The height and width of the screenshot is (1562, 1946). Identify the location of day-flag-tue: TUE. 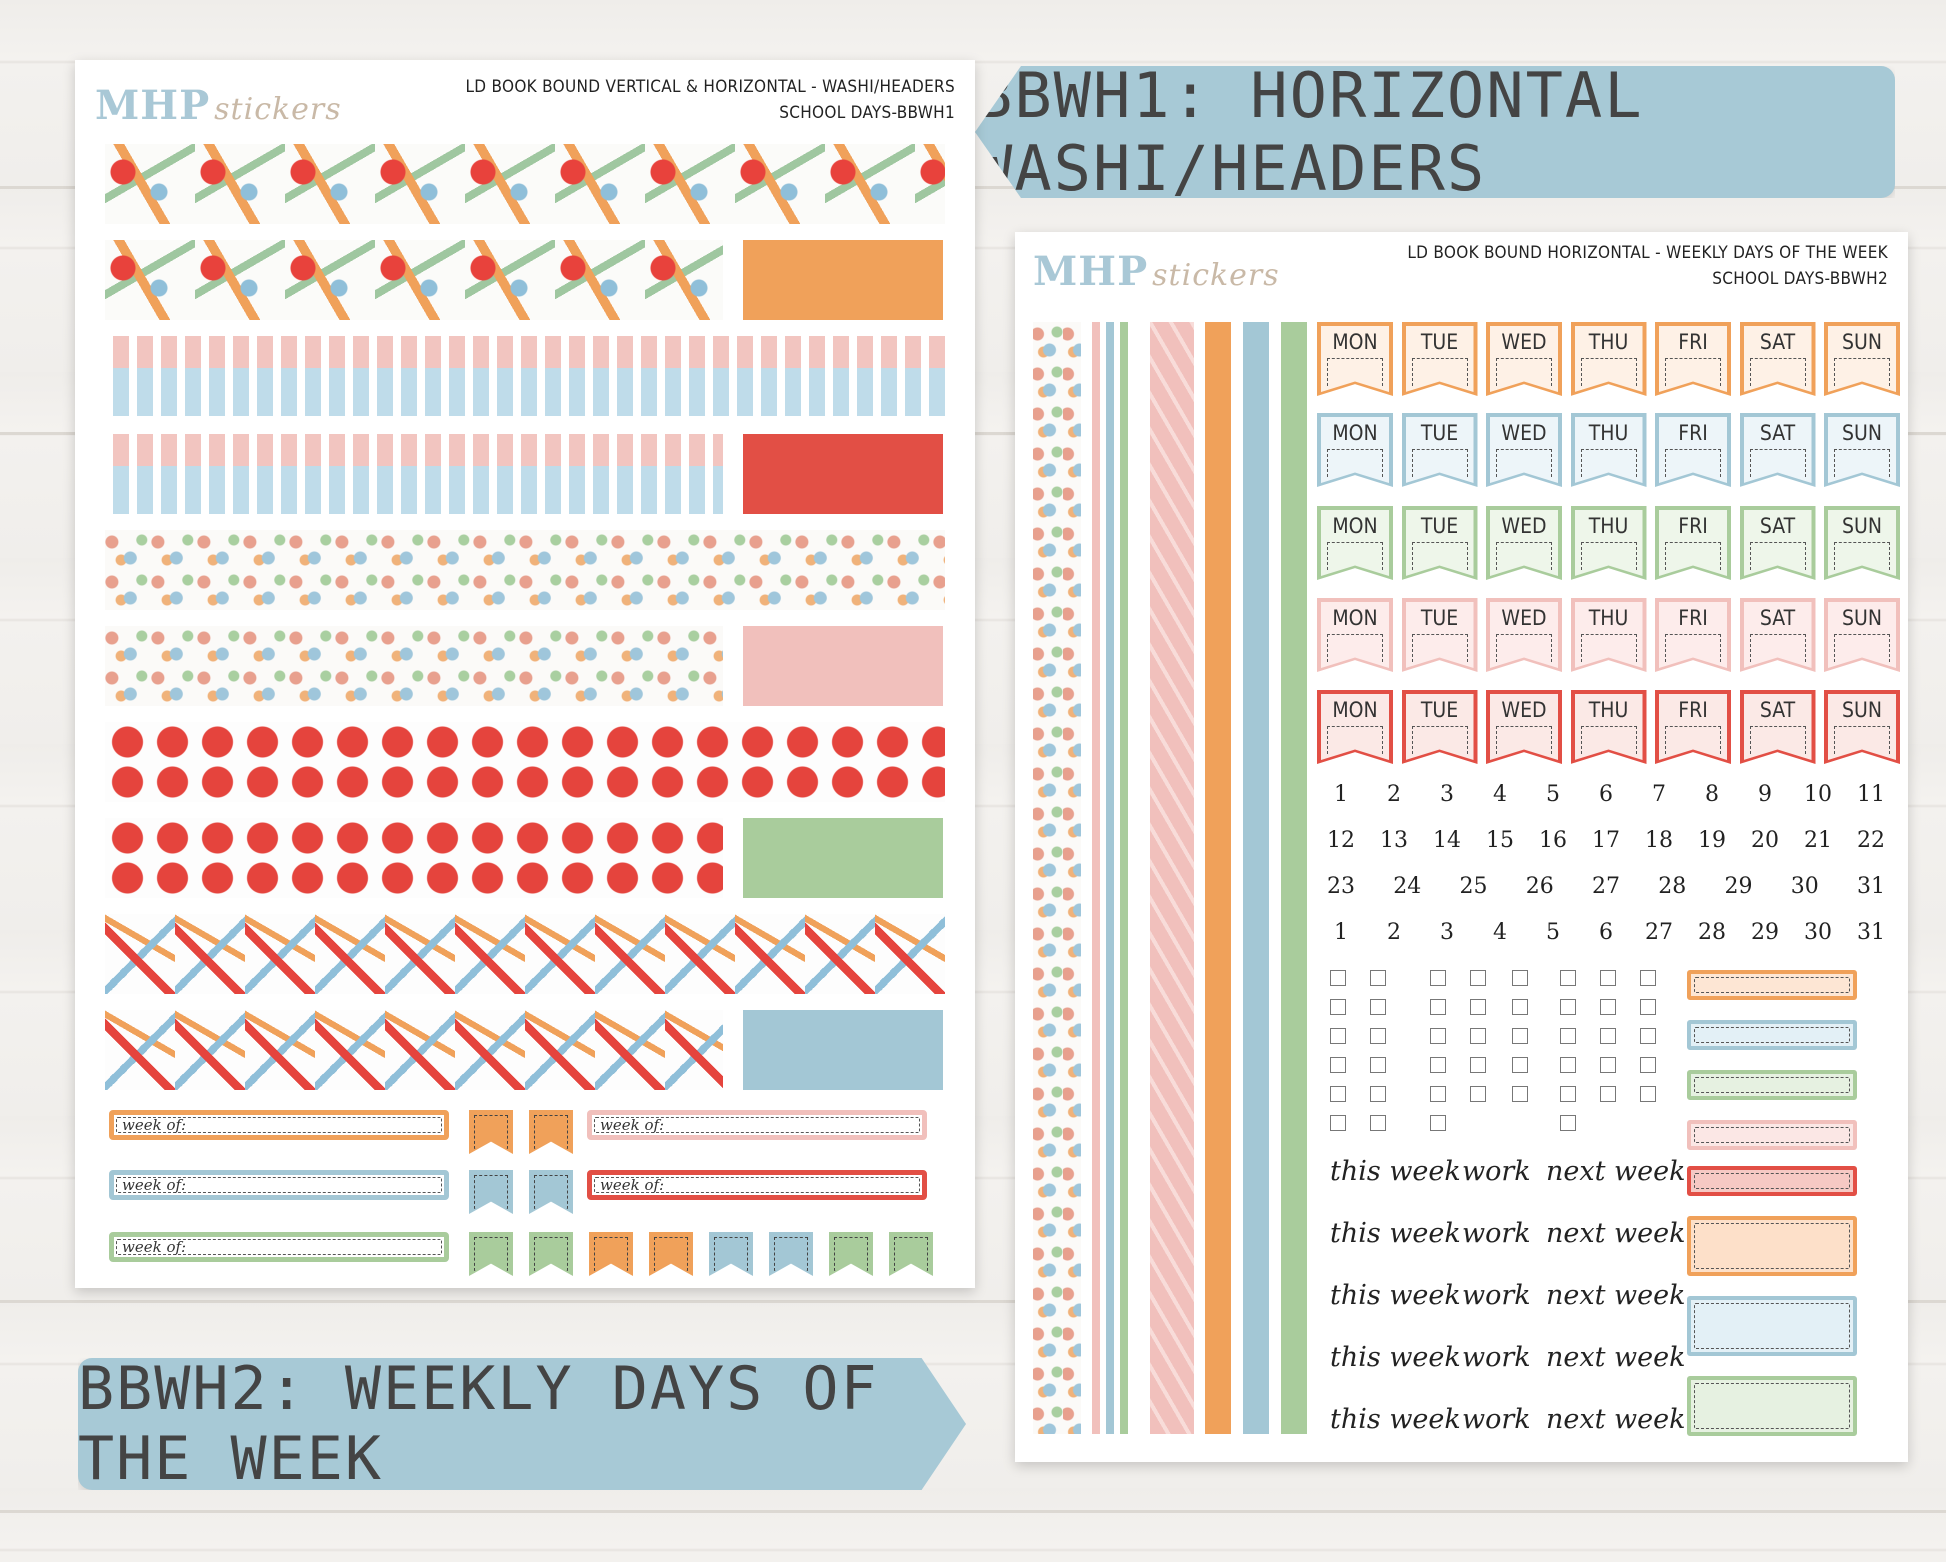
(1439, 543).